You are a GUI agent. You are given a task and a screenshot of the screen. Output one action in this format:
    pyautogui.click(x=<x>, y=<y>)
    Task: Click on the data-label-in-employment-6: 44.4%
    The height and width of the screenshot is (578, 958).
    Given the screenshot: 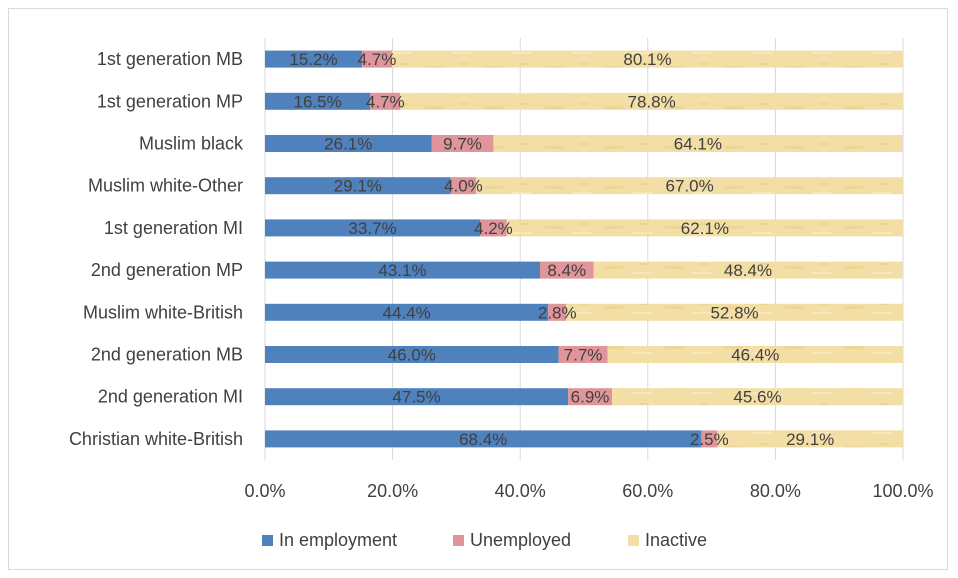 What is the action you would take?
    pyautogui.click(x=407, y=312)
    